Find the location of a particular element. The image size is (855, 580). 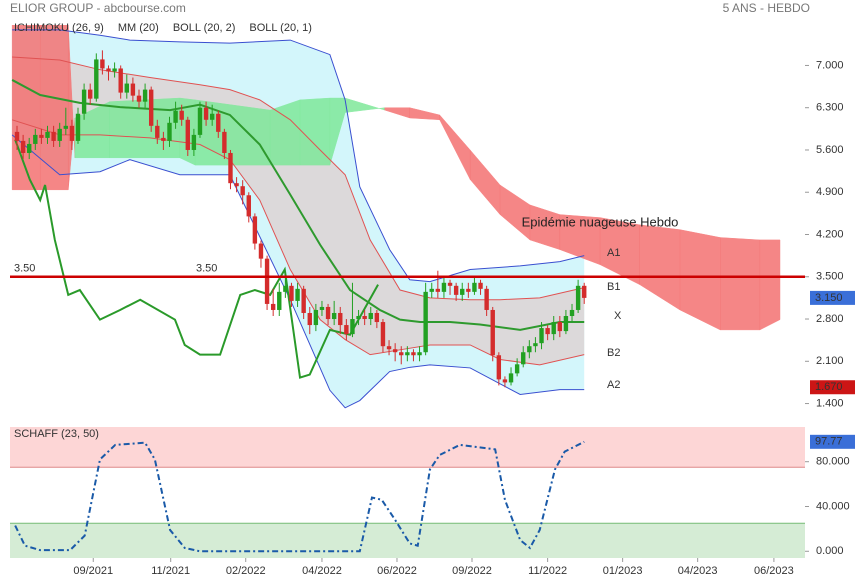

value-tag is located at coordinates (832, 441).